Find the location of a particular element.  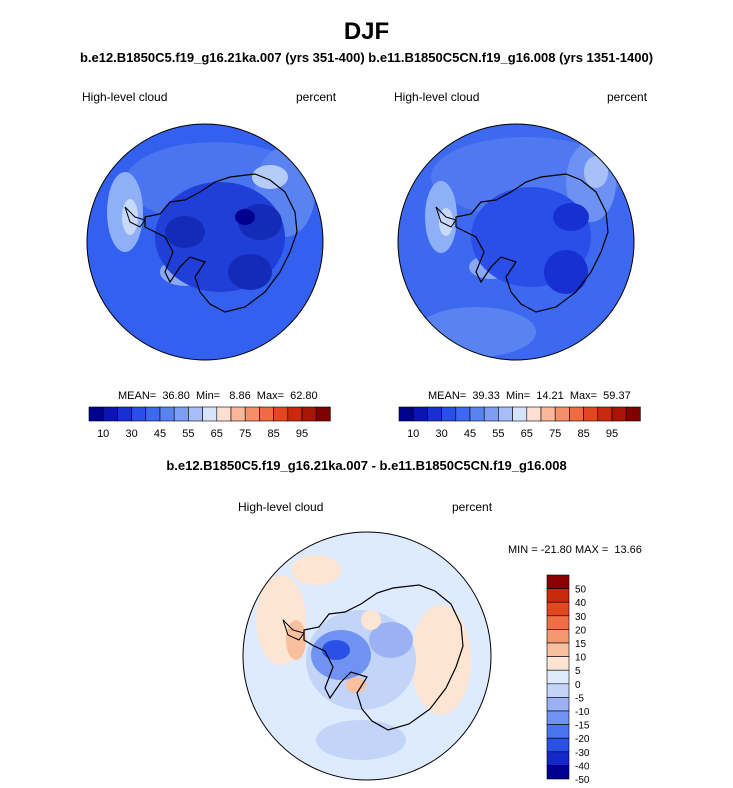

panel2-units-label: percent is located at coordinates (627, 97).